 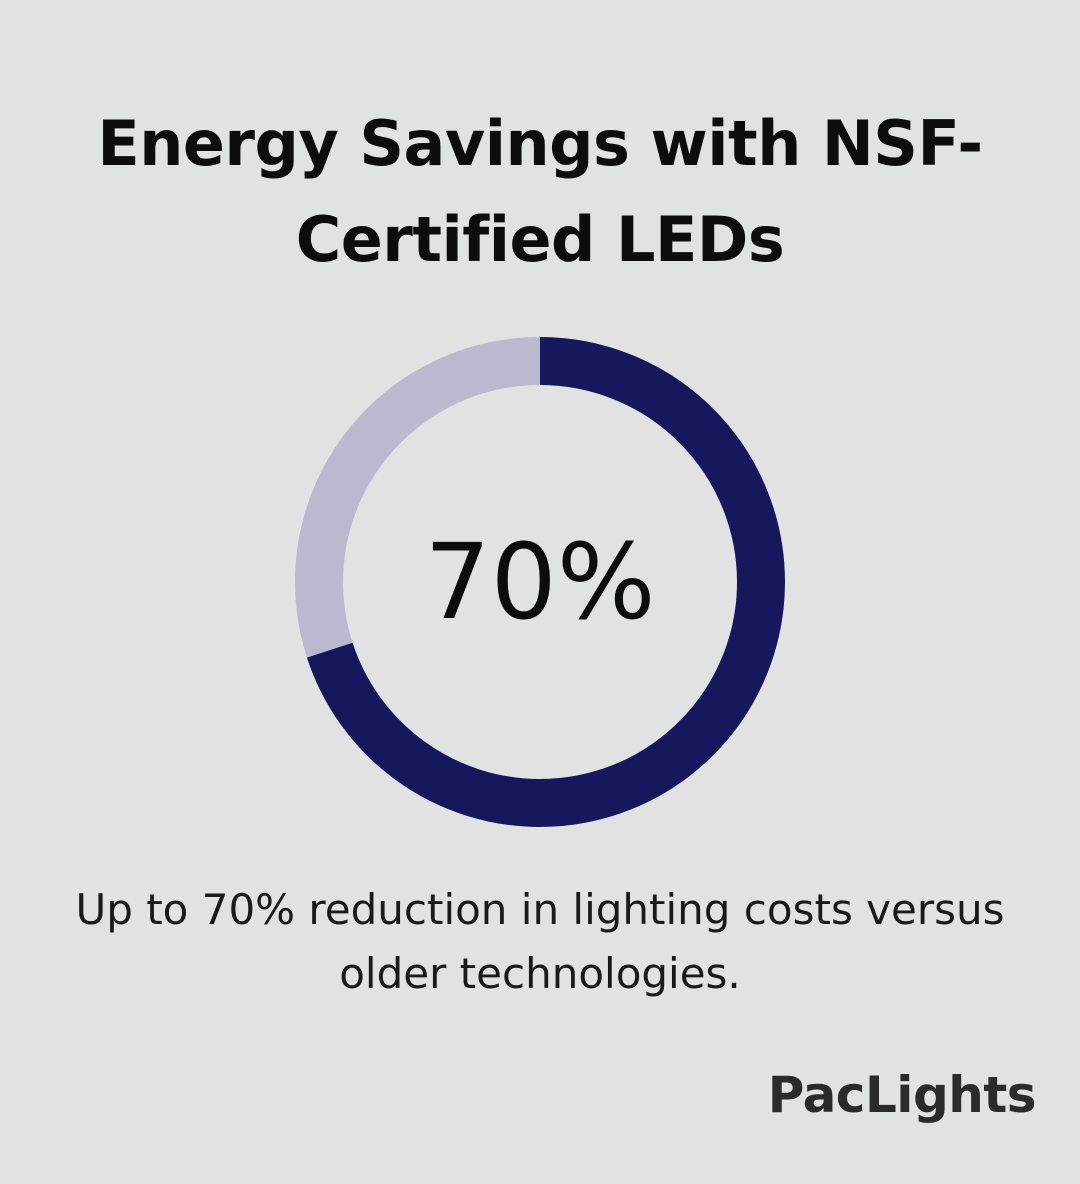 I want to click on paclights-logo: PacLights, so click(x=902, y=1095).